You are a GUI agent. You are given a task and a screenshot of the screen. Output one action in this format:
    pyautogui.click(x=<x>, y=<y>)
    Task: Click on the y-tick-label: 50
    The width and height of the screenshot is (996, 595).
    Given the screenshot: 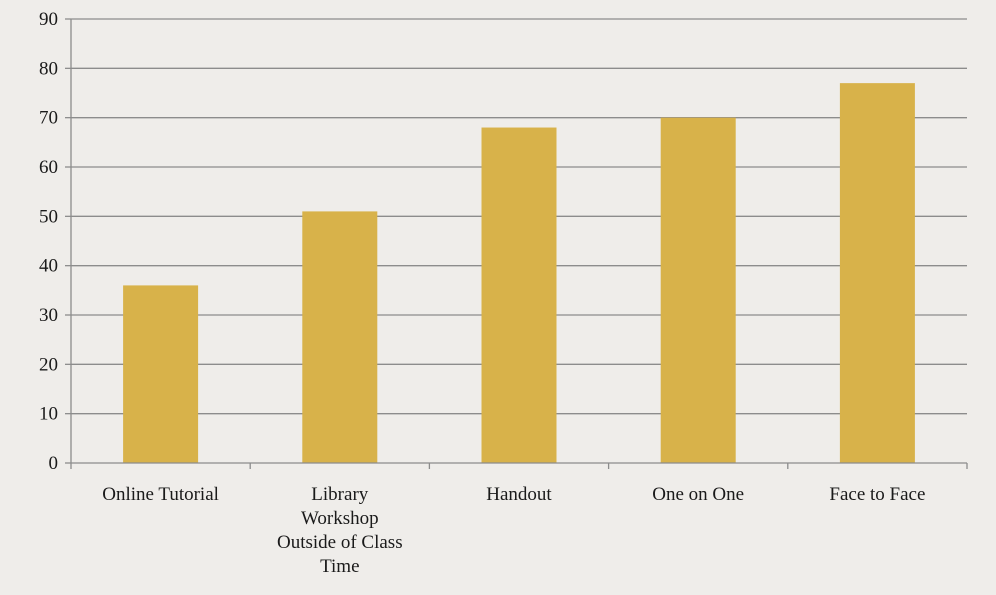 What is the action you would take?
    pyautogui.click(x=48, y=216)
    